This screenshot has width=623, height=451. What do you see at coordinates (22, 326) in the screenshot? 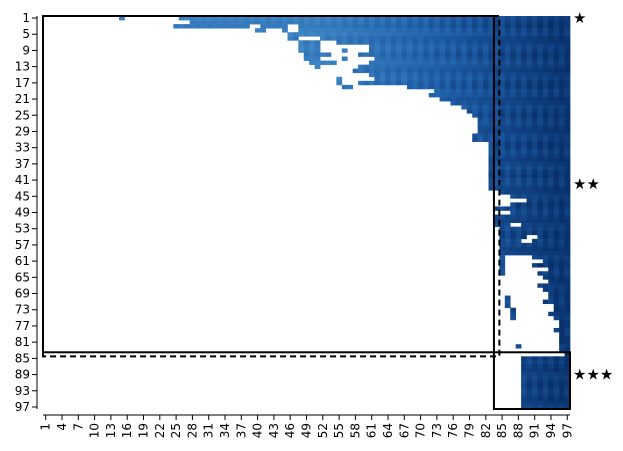
I see `y-tick-label: 77` at bounding box center [22, 326].